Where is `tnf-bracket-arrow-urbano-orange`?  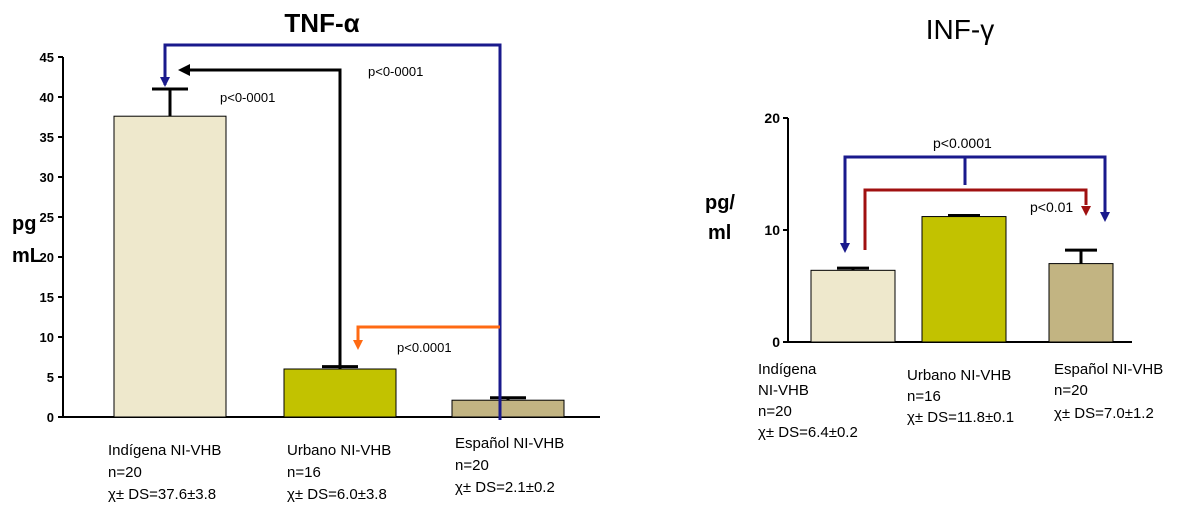 tnf-bracket-arrow-urbano-orange is located at coordinates (358, 345).